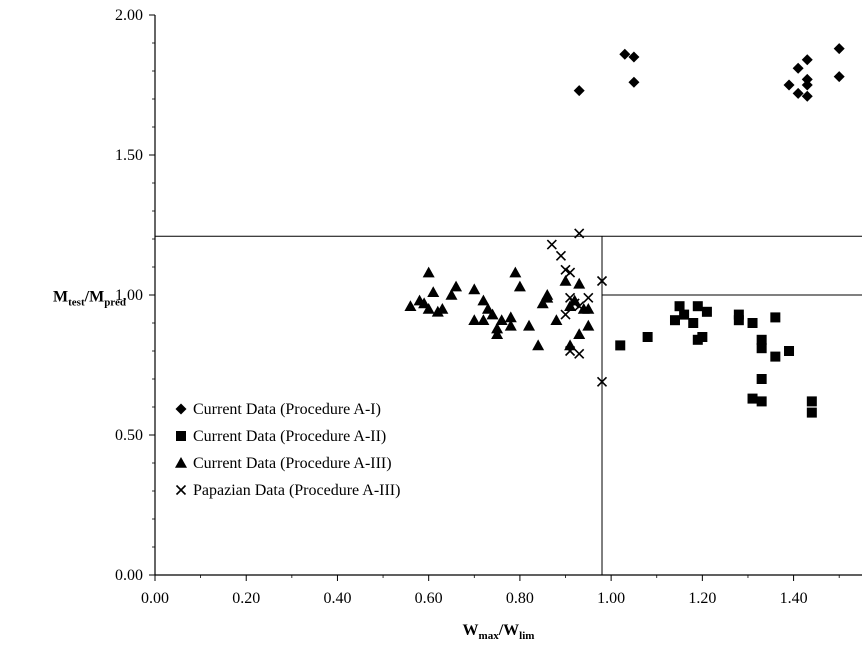  Describe the element at coordinates (292, 463) in the screenshot. I see `legend-label: Current Data (Procedure A-III)` at that location.